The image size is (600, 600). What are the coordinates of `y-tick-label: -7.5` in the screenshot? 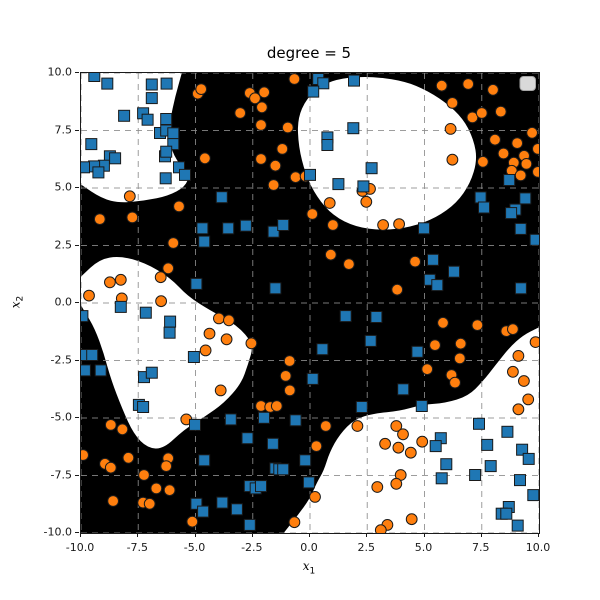 It's located at (61, 474).